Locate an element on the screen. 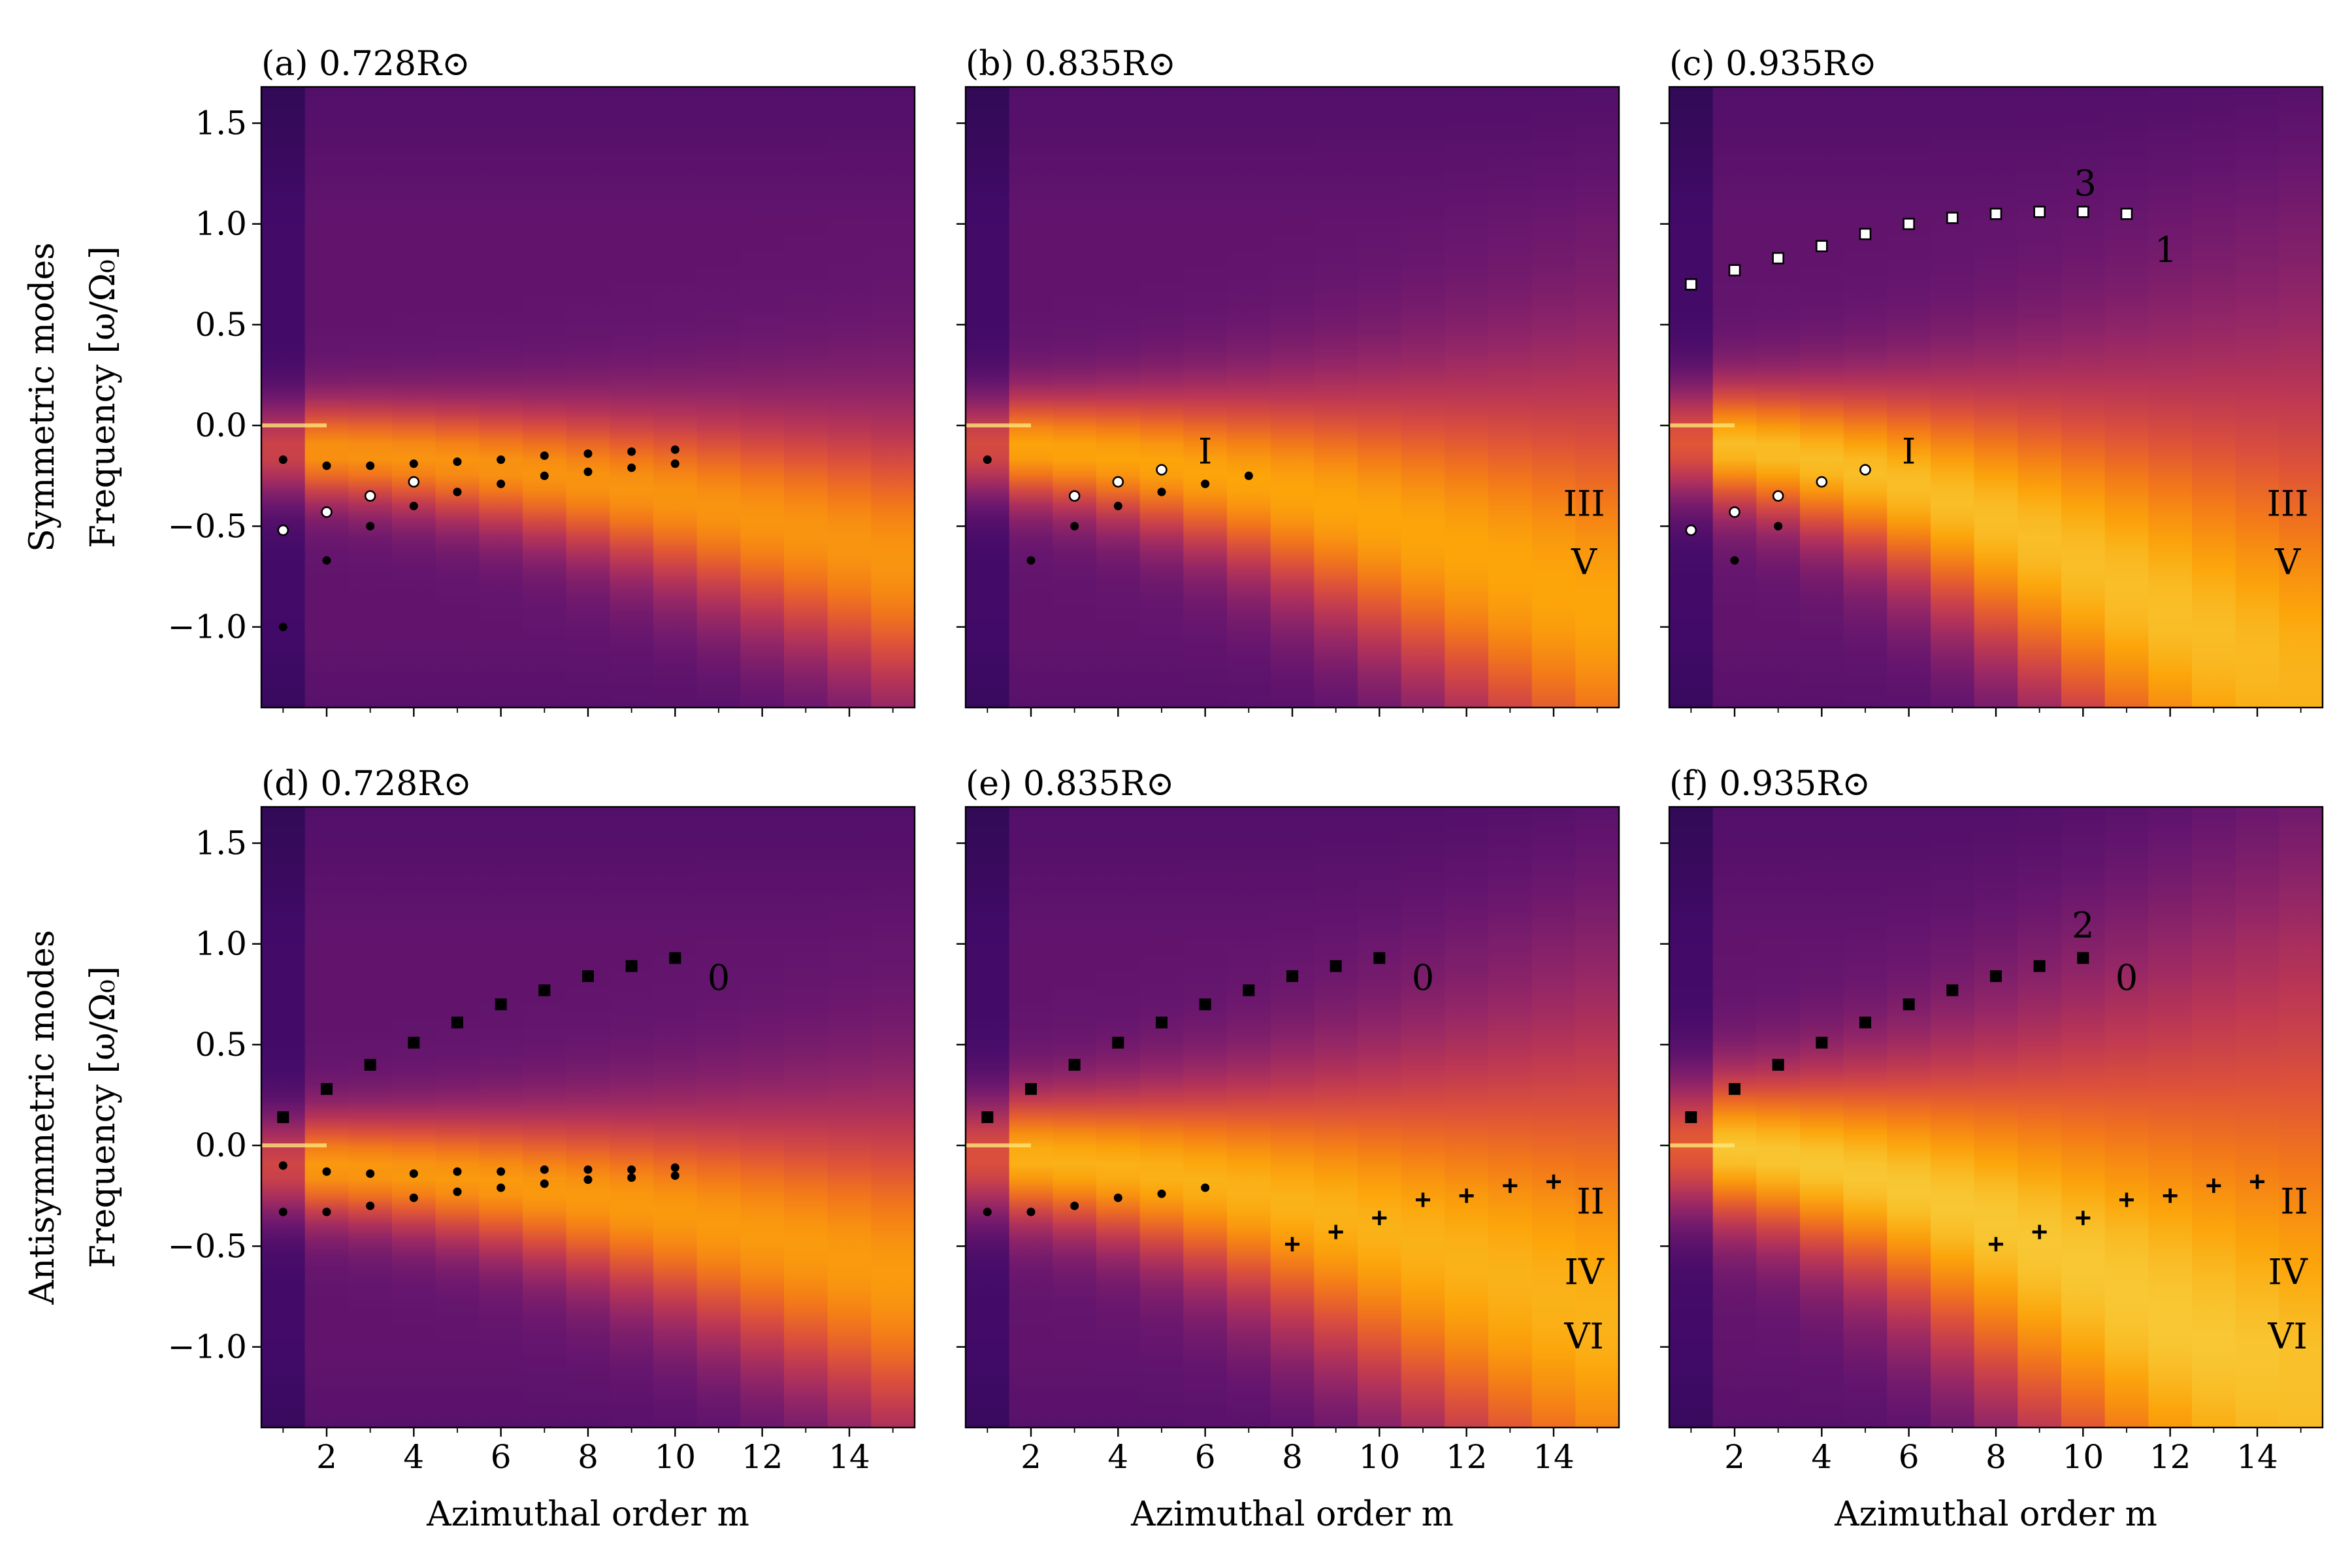  y-tick-label: 1.0 is located at coordinates (221, 224).